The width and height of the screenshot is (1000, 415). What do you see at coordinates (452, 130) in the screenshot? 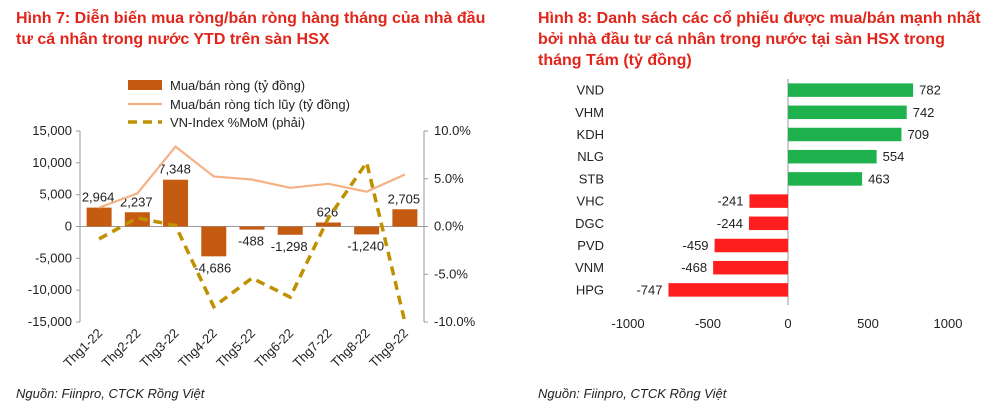
I see `right-y-tick-label: 10.0%` at bounding box center [452, 130].